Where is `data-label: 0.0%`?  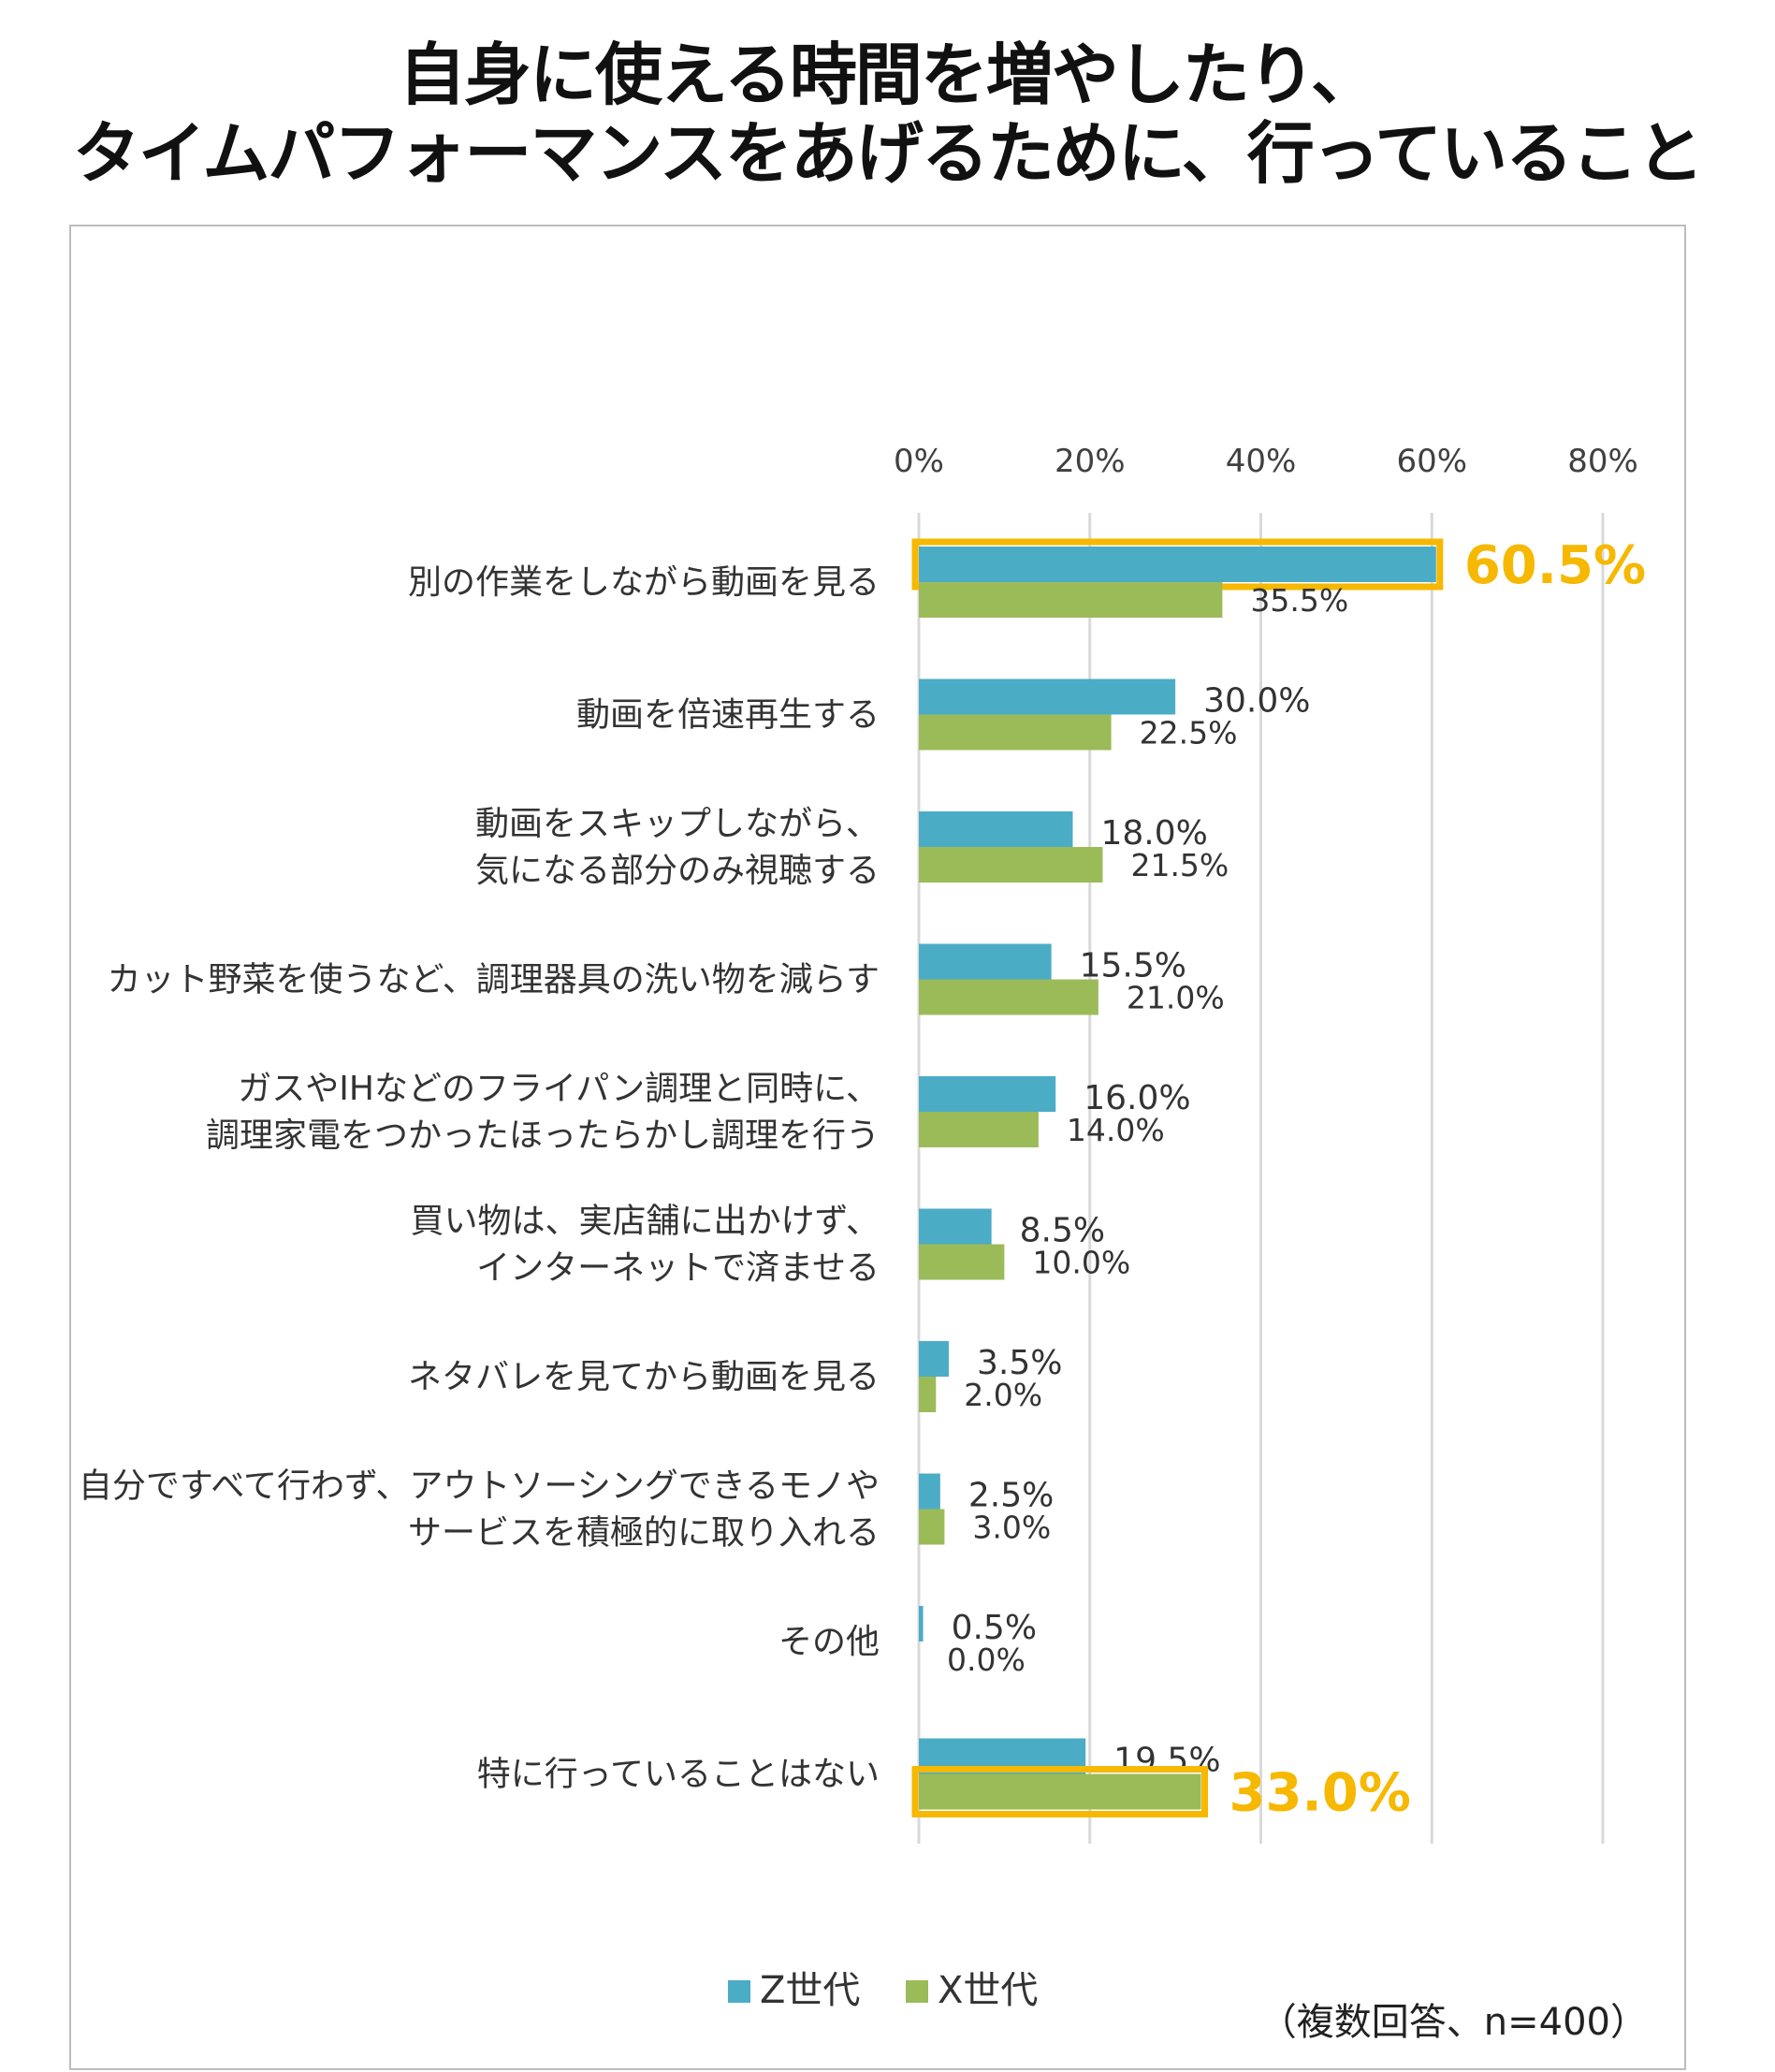
data-label: 0.0% is located at coordinates (987, 1660).